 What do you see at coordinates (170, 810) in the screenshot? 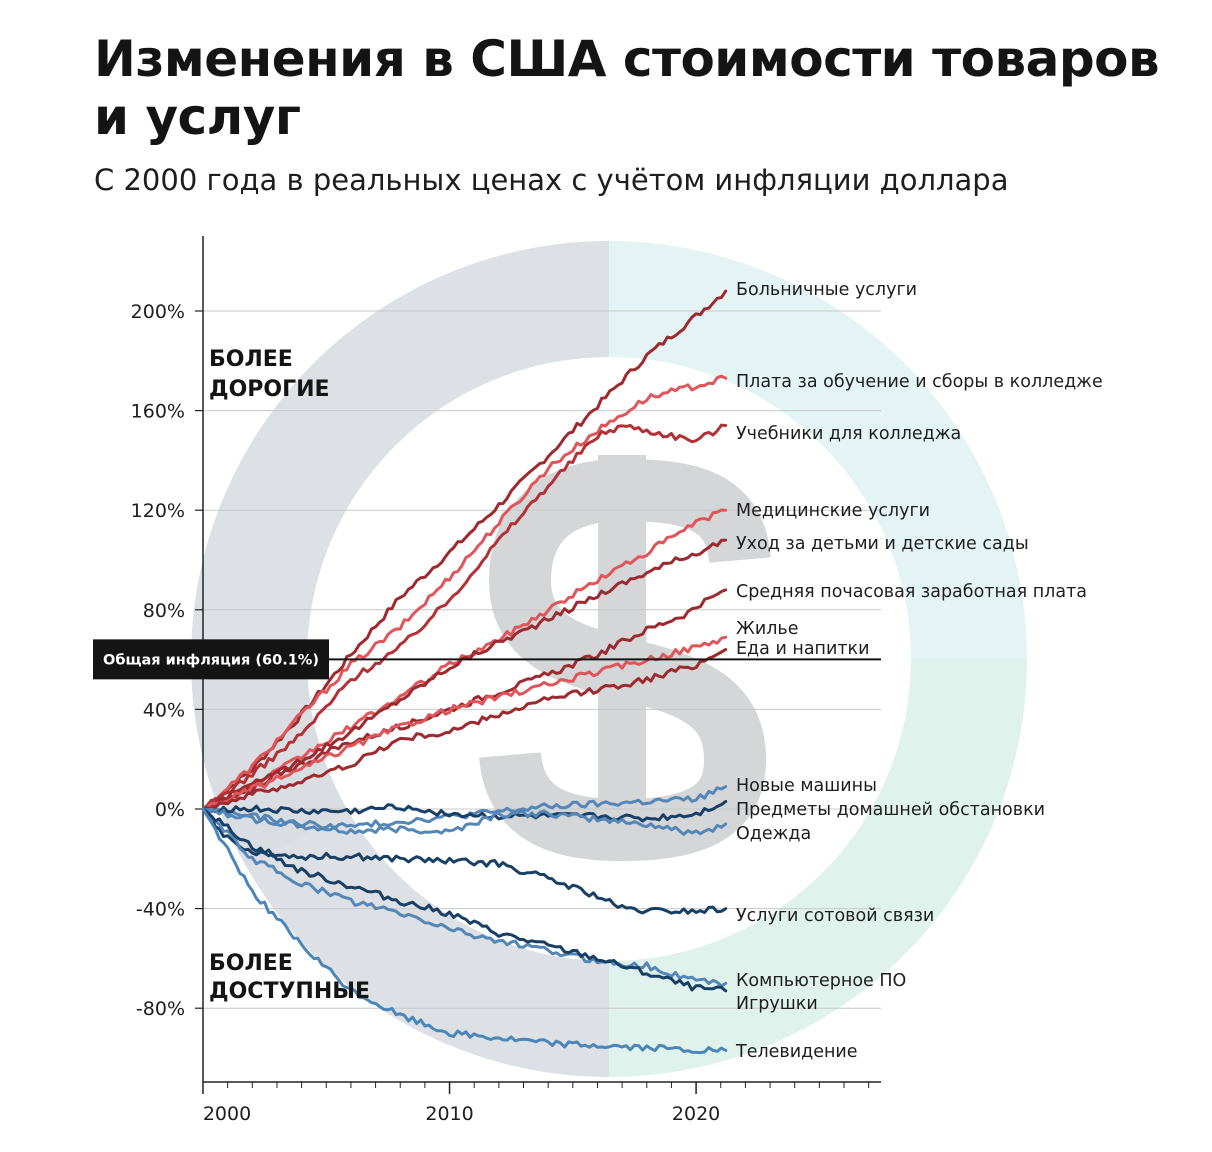
I see `y-tick-label: 0%` at bounding box center [170, 810].